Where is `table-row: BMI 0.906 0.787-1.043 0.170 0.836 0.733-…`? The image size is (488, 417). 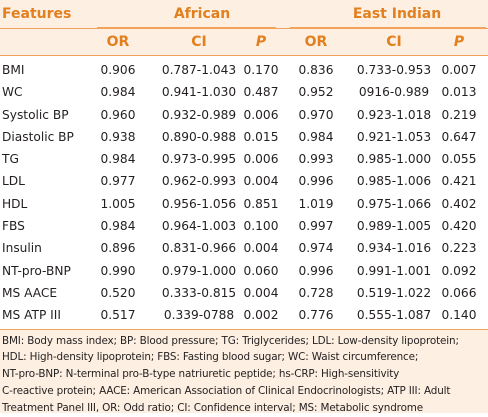
table-row: BMI 0.906 0.787-1.043 0.170 0.836 0.733-… is located at coordinates (244, 70).